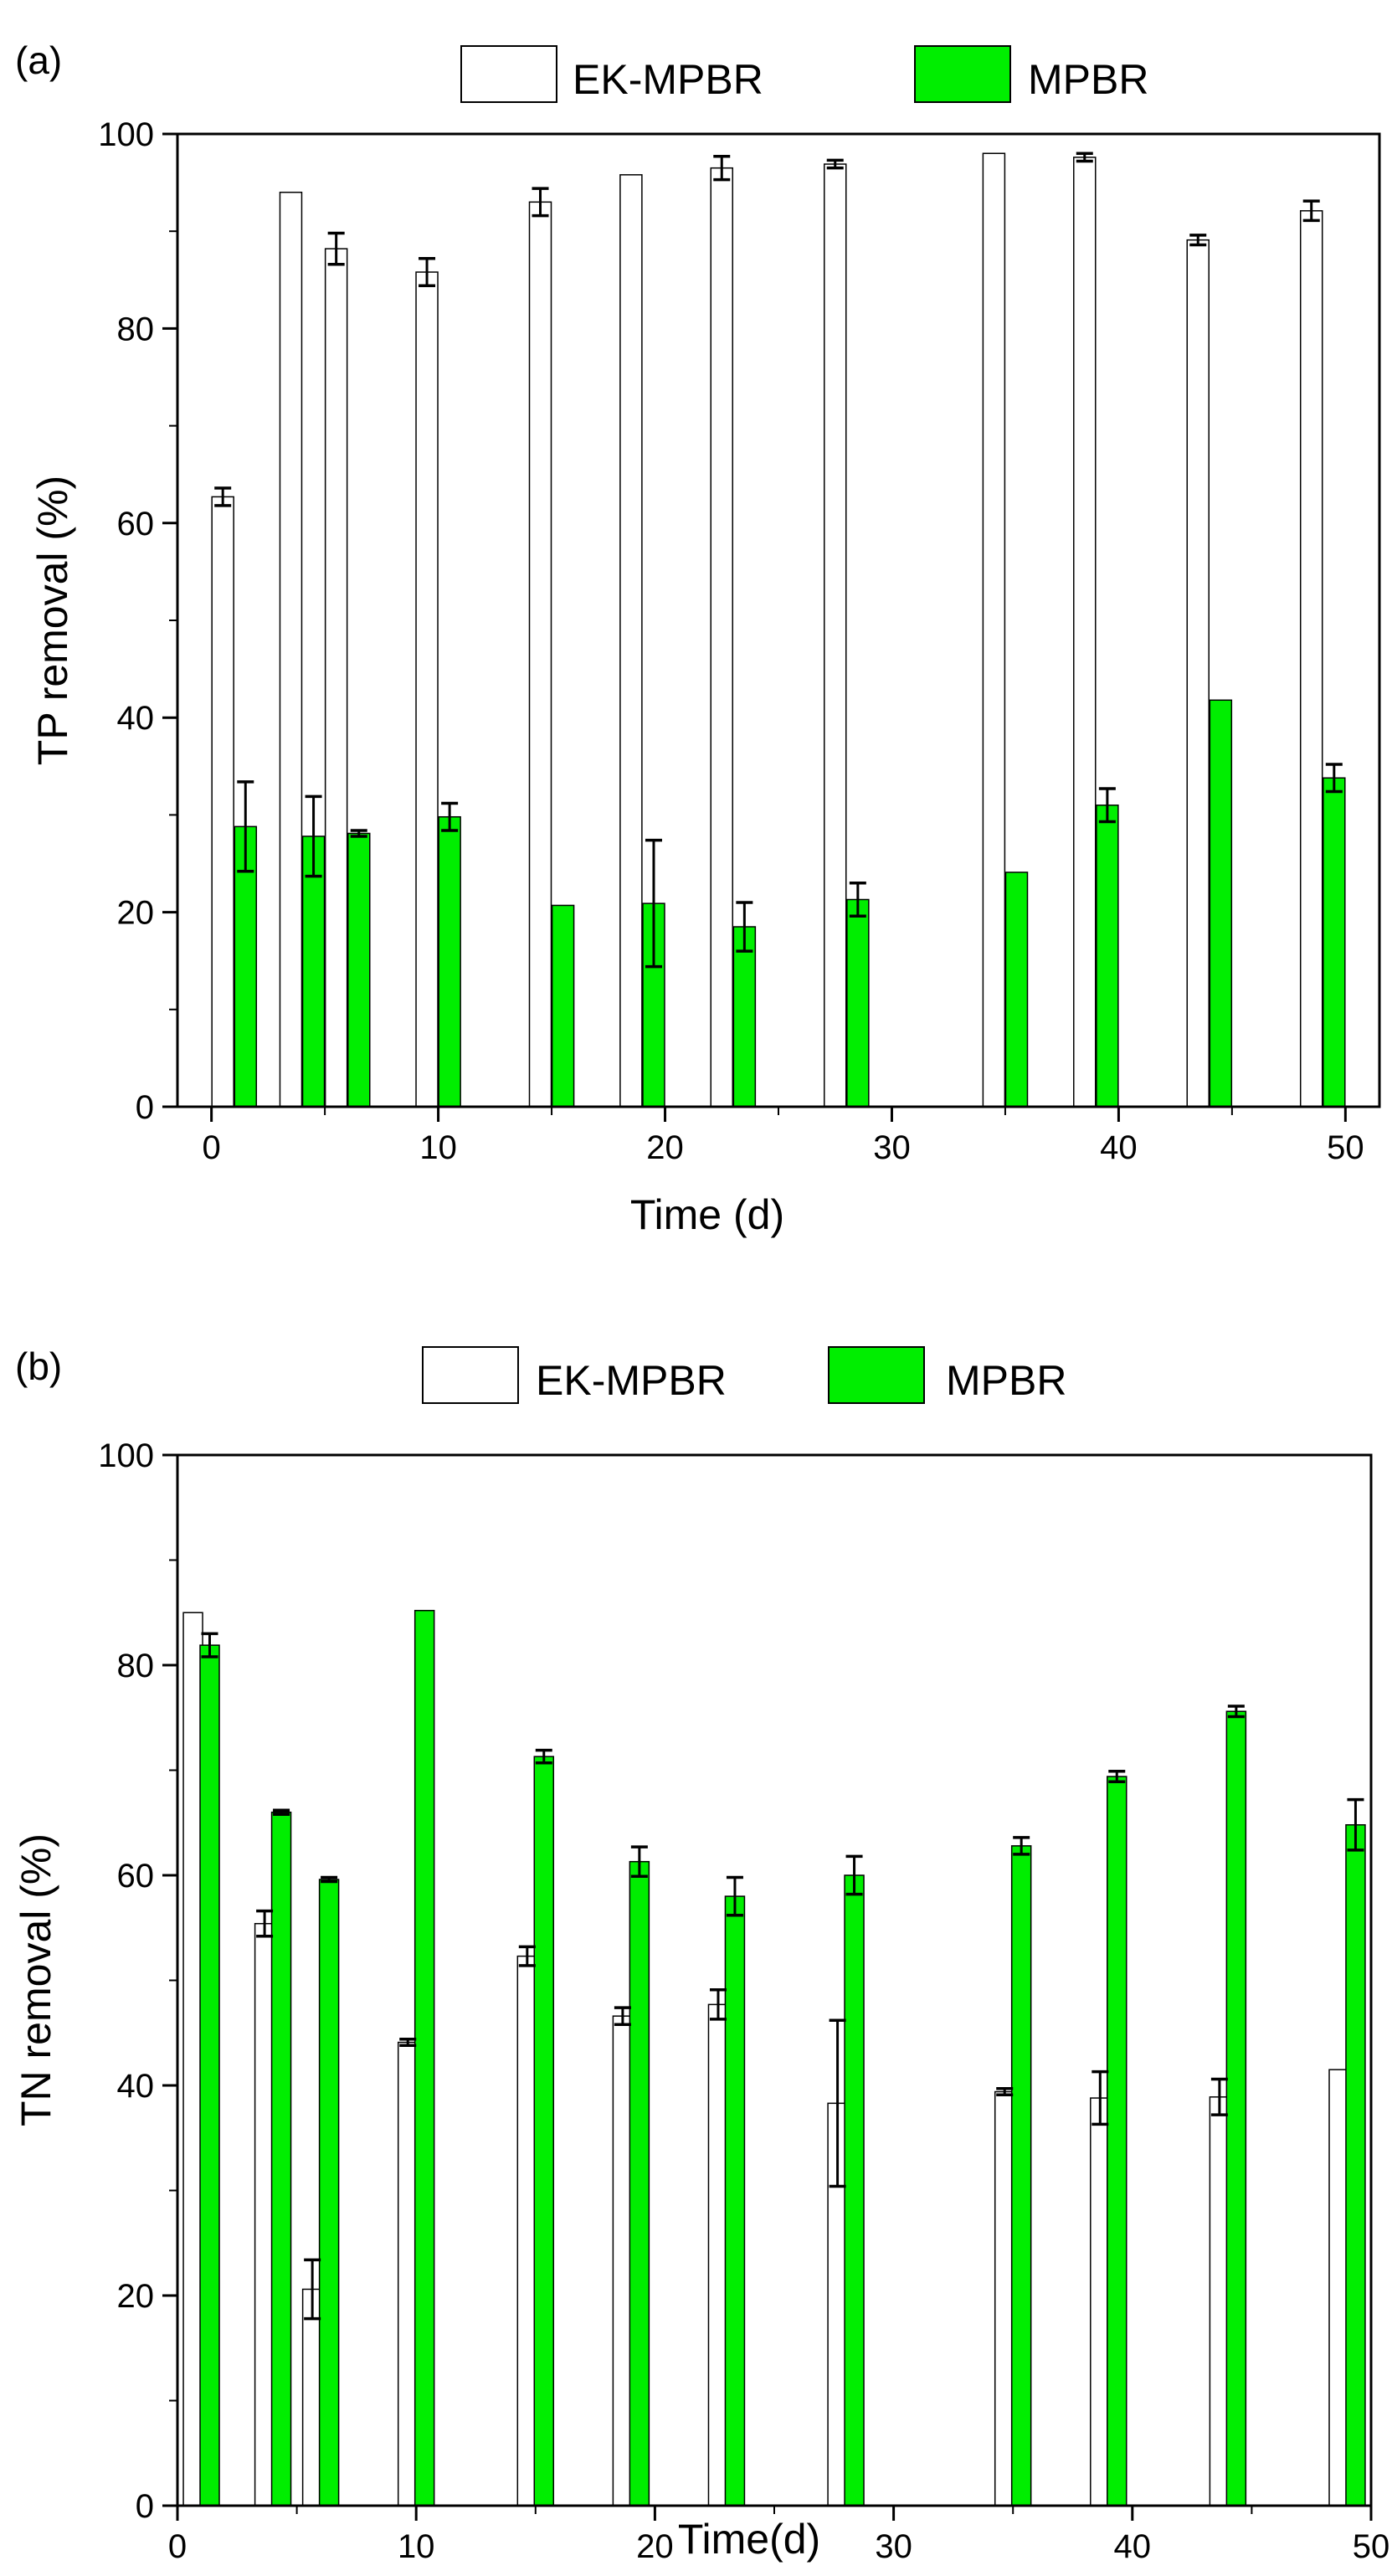  Describe the element at coordinates (36, 1979) in the screenshot. I see `y-axis-title: TN removal (%)` at that location.